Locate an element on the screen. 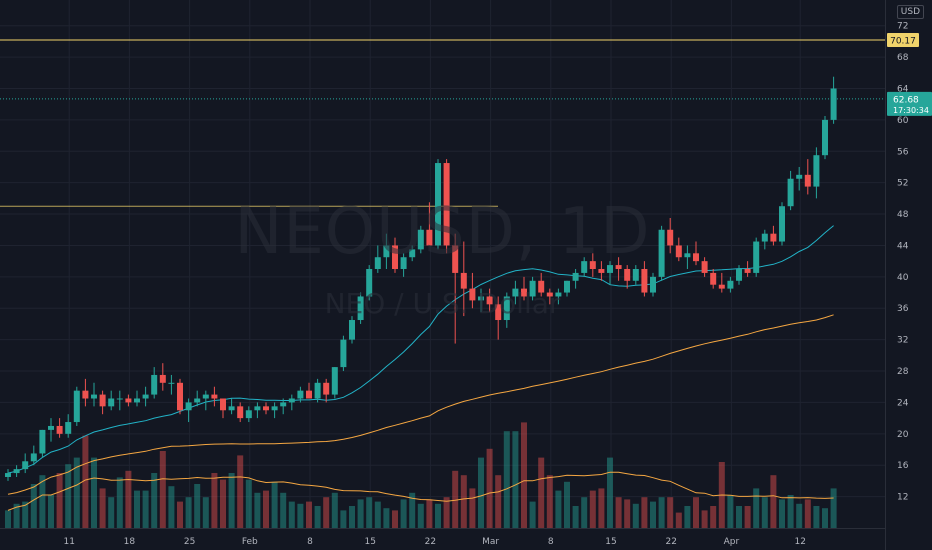  price-tick-label: 44 is located at coordinates (903, 246).